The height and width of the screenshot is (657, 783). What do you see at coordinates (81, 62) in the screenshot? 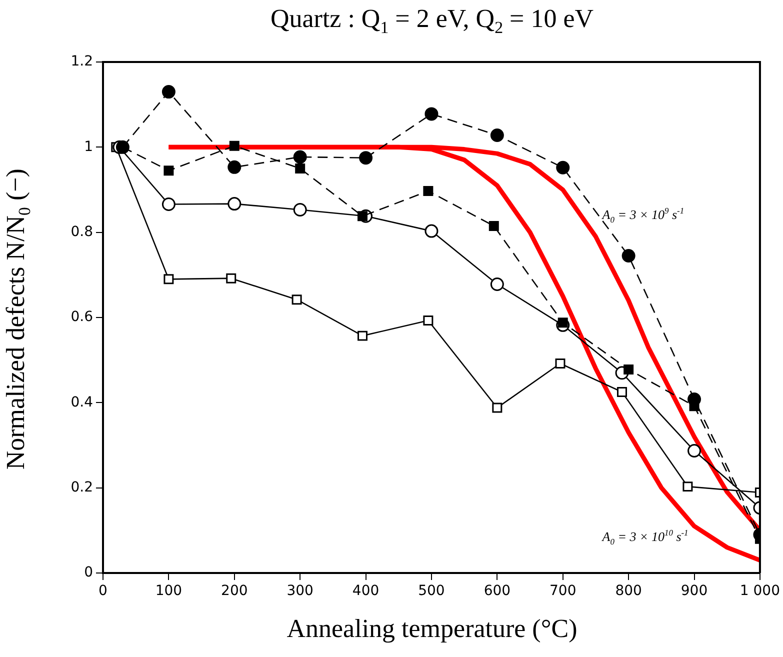
I see `y-tick-label: 1.2` at bounding box center [81, 62].